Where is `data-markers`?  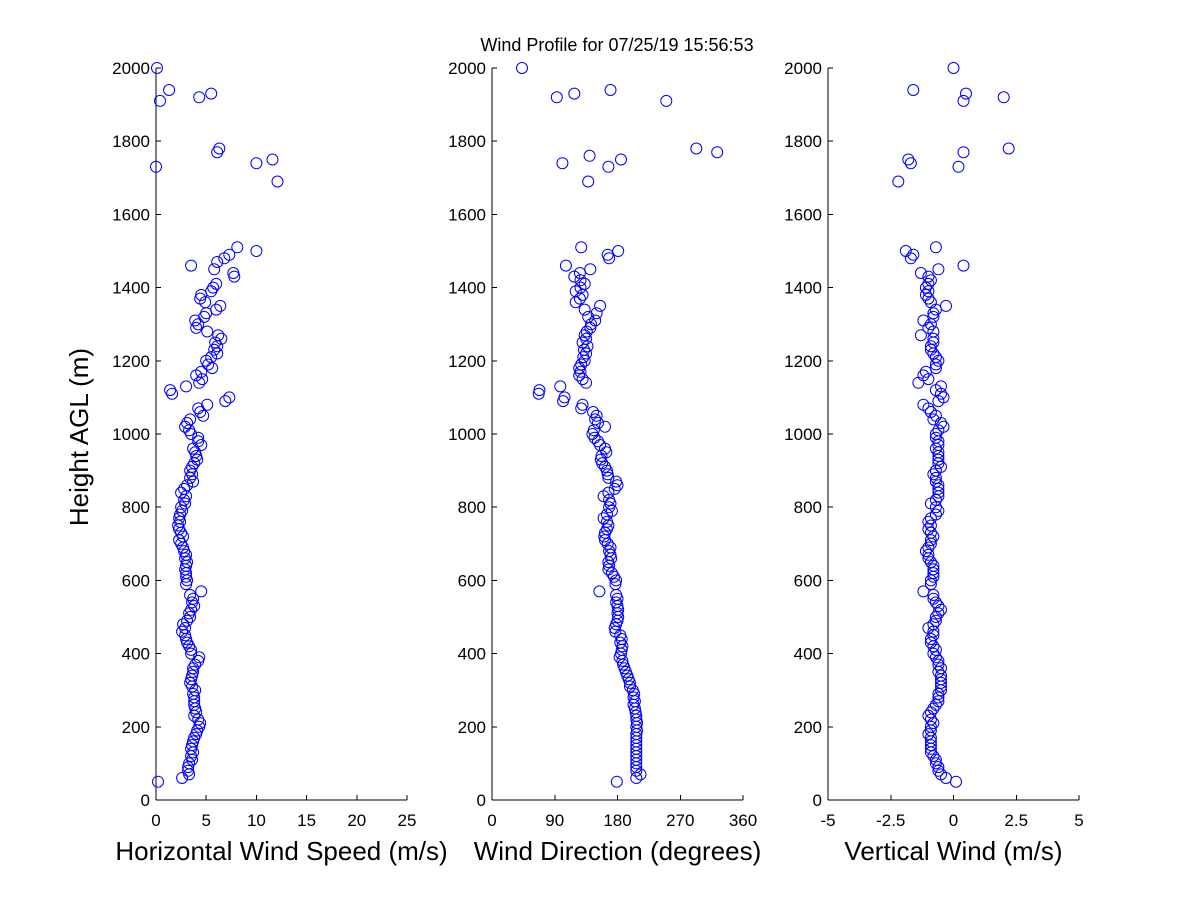 data-markers is located at coordinates (620, 425).